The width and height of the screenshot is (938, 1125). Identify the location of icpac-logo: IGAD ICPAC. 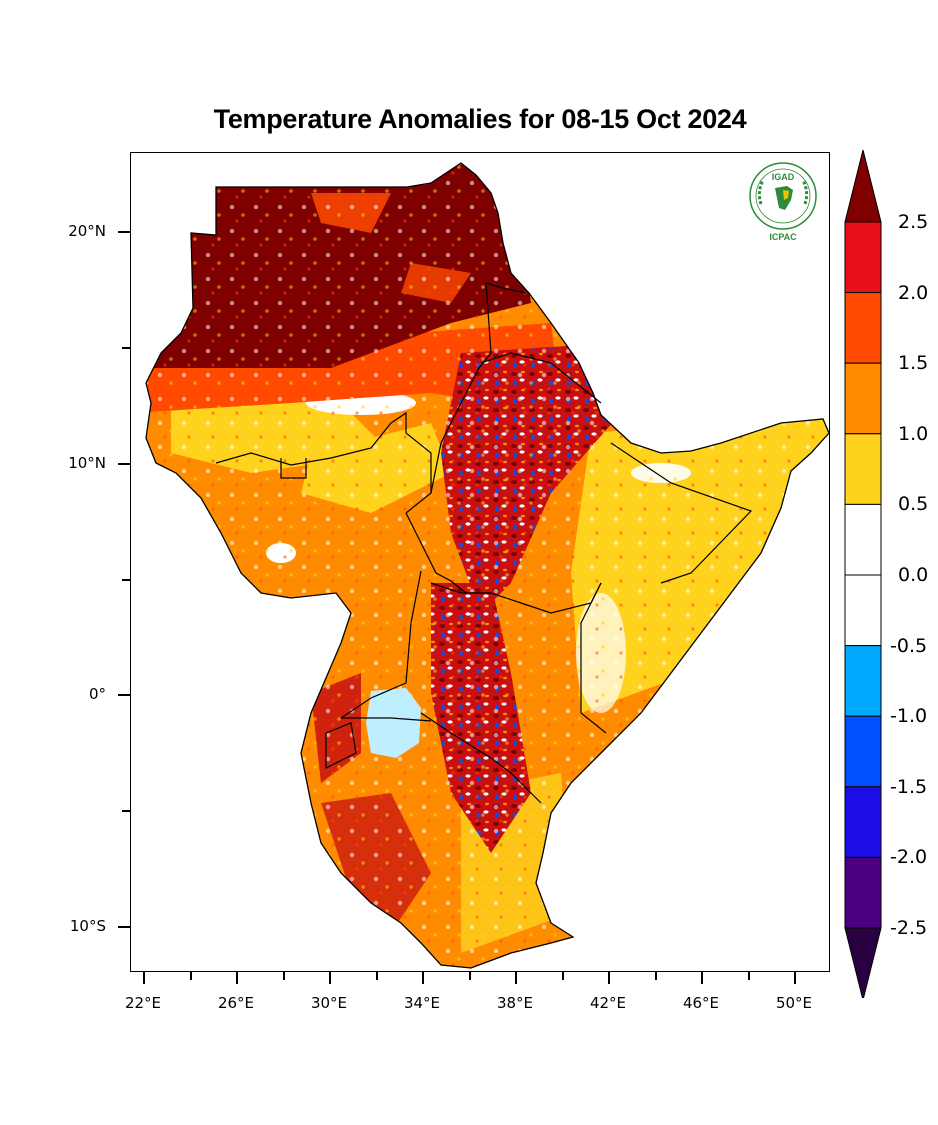
(783, 201).